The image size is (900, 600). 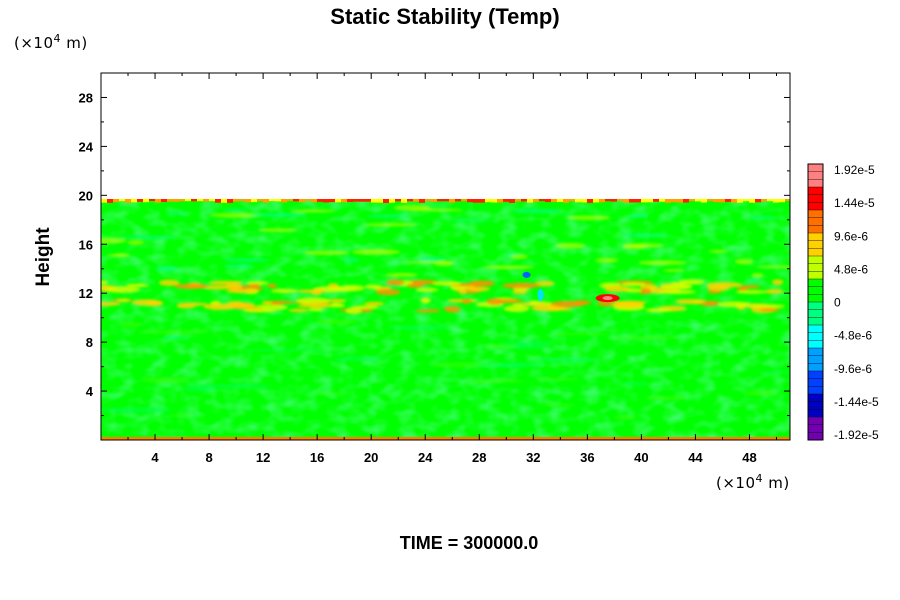 I want to click on x-axis-unit: (×104 m), so click(x=753, y=482).